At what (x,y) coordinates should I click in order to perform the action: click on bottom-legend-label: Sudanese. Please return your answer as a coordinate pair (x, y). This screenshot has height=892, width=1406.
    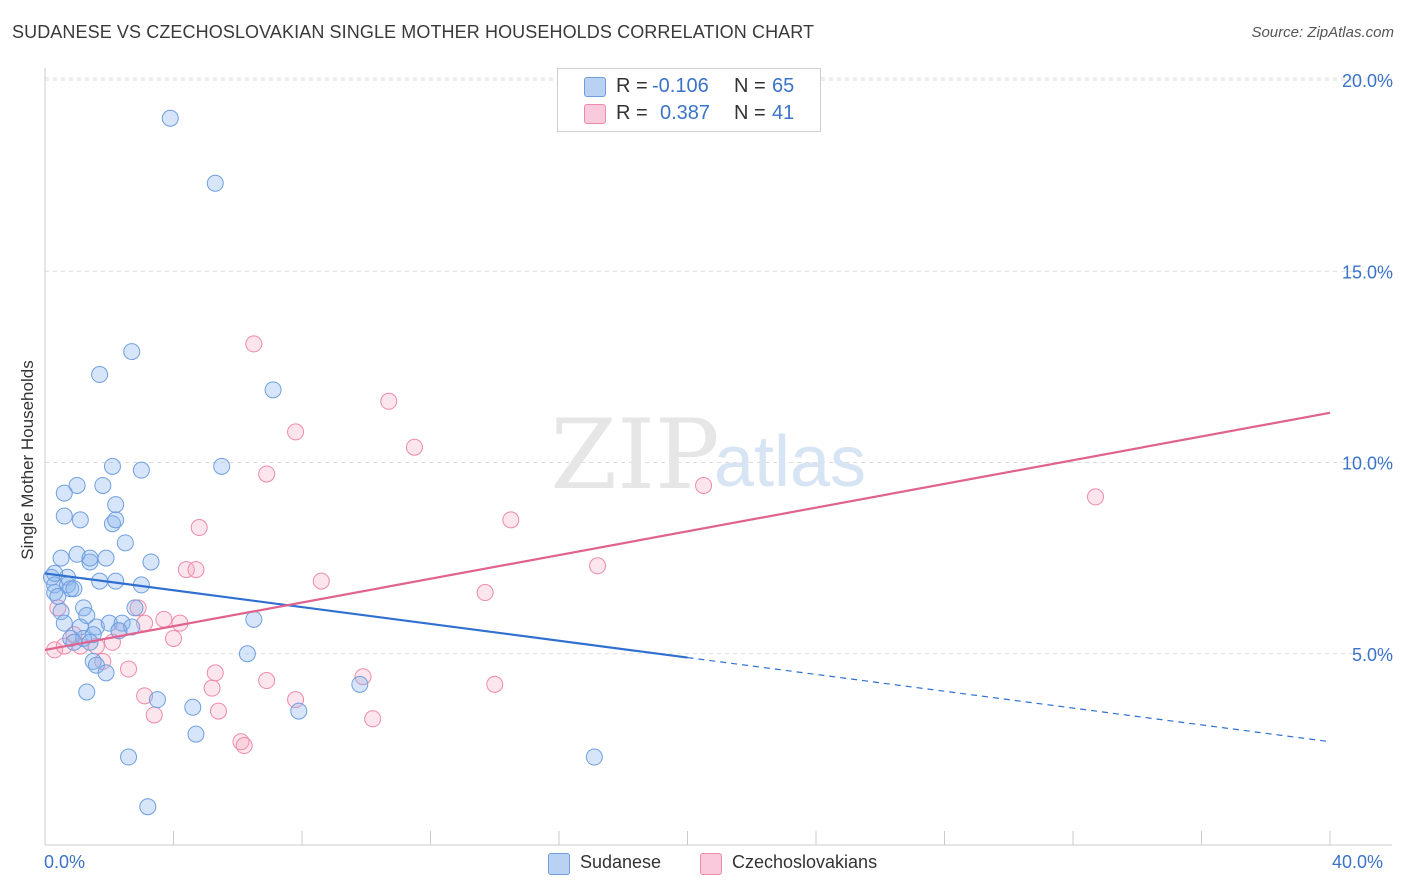
    Looking at the image, I should click on (621, 862).